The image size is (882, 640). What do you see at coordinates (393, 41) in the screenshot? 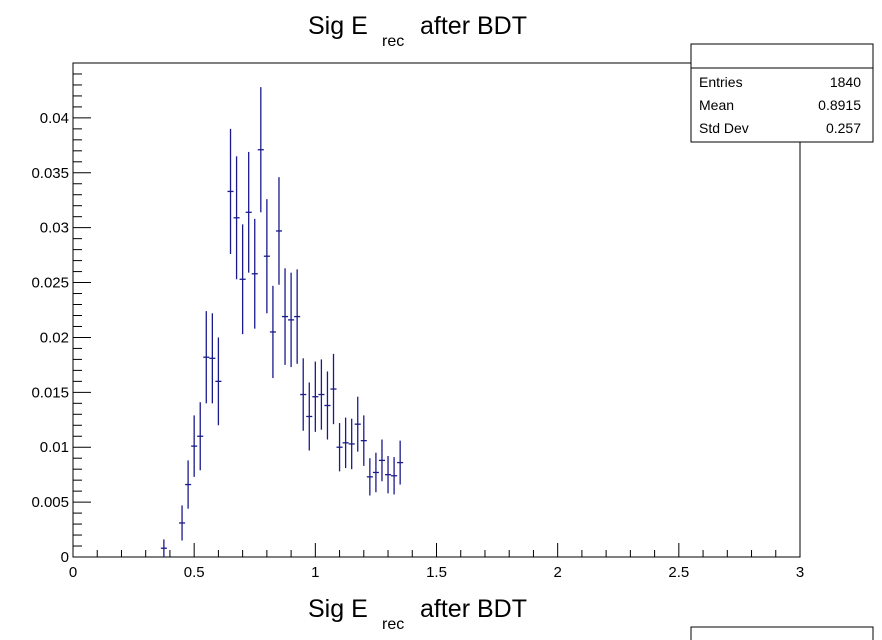
I see `chart-title-subscript: rec` at bounding box center [393, 41].